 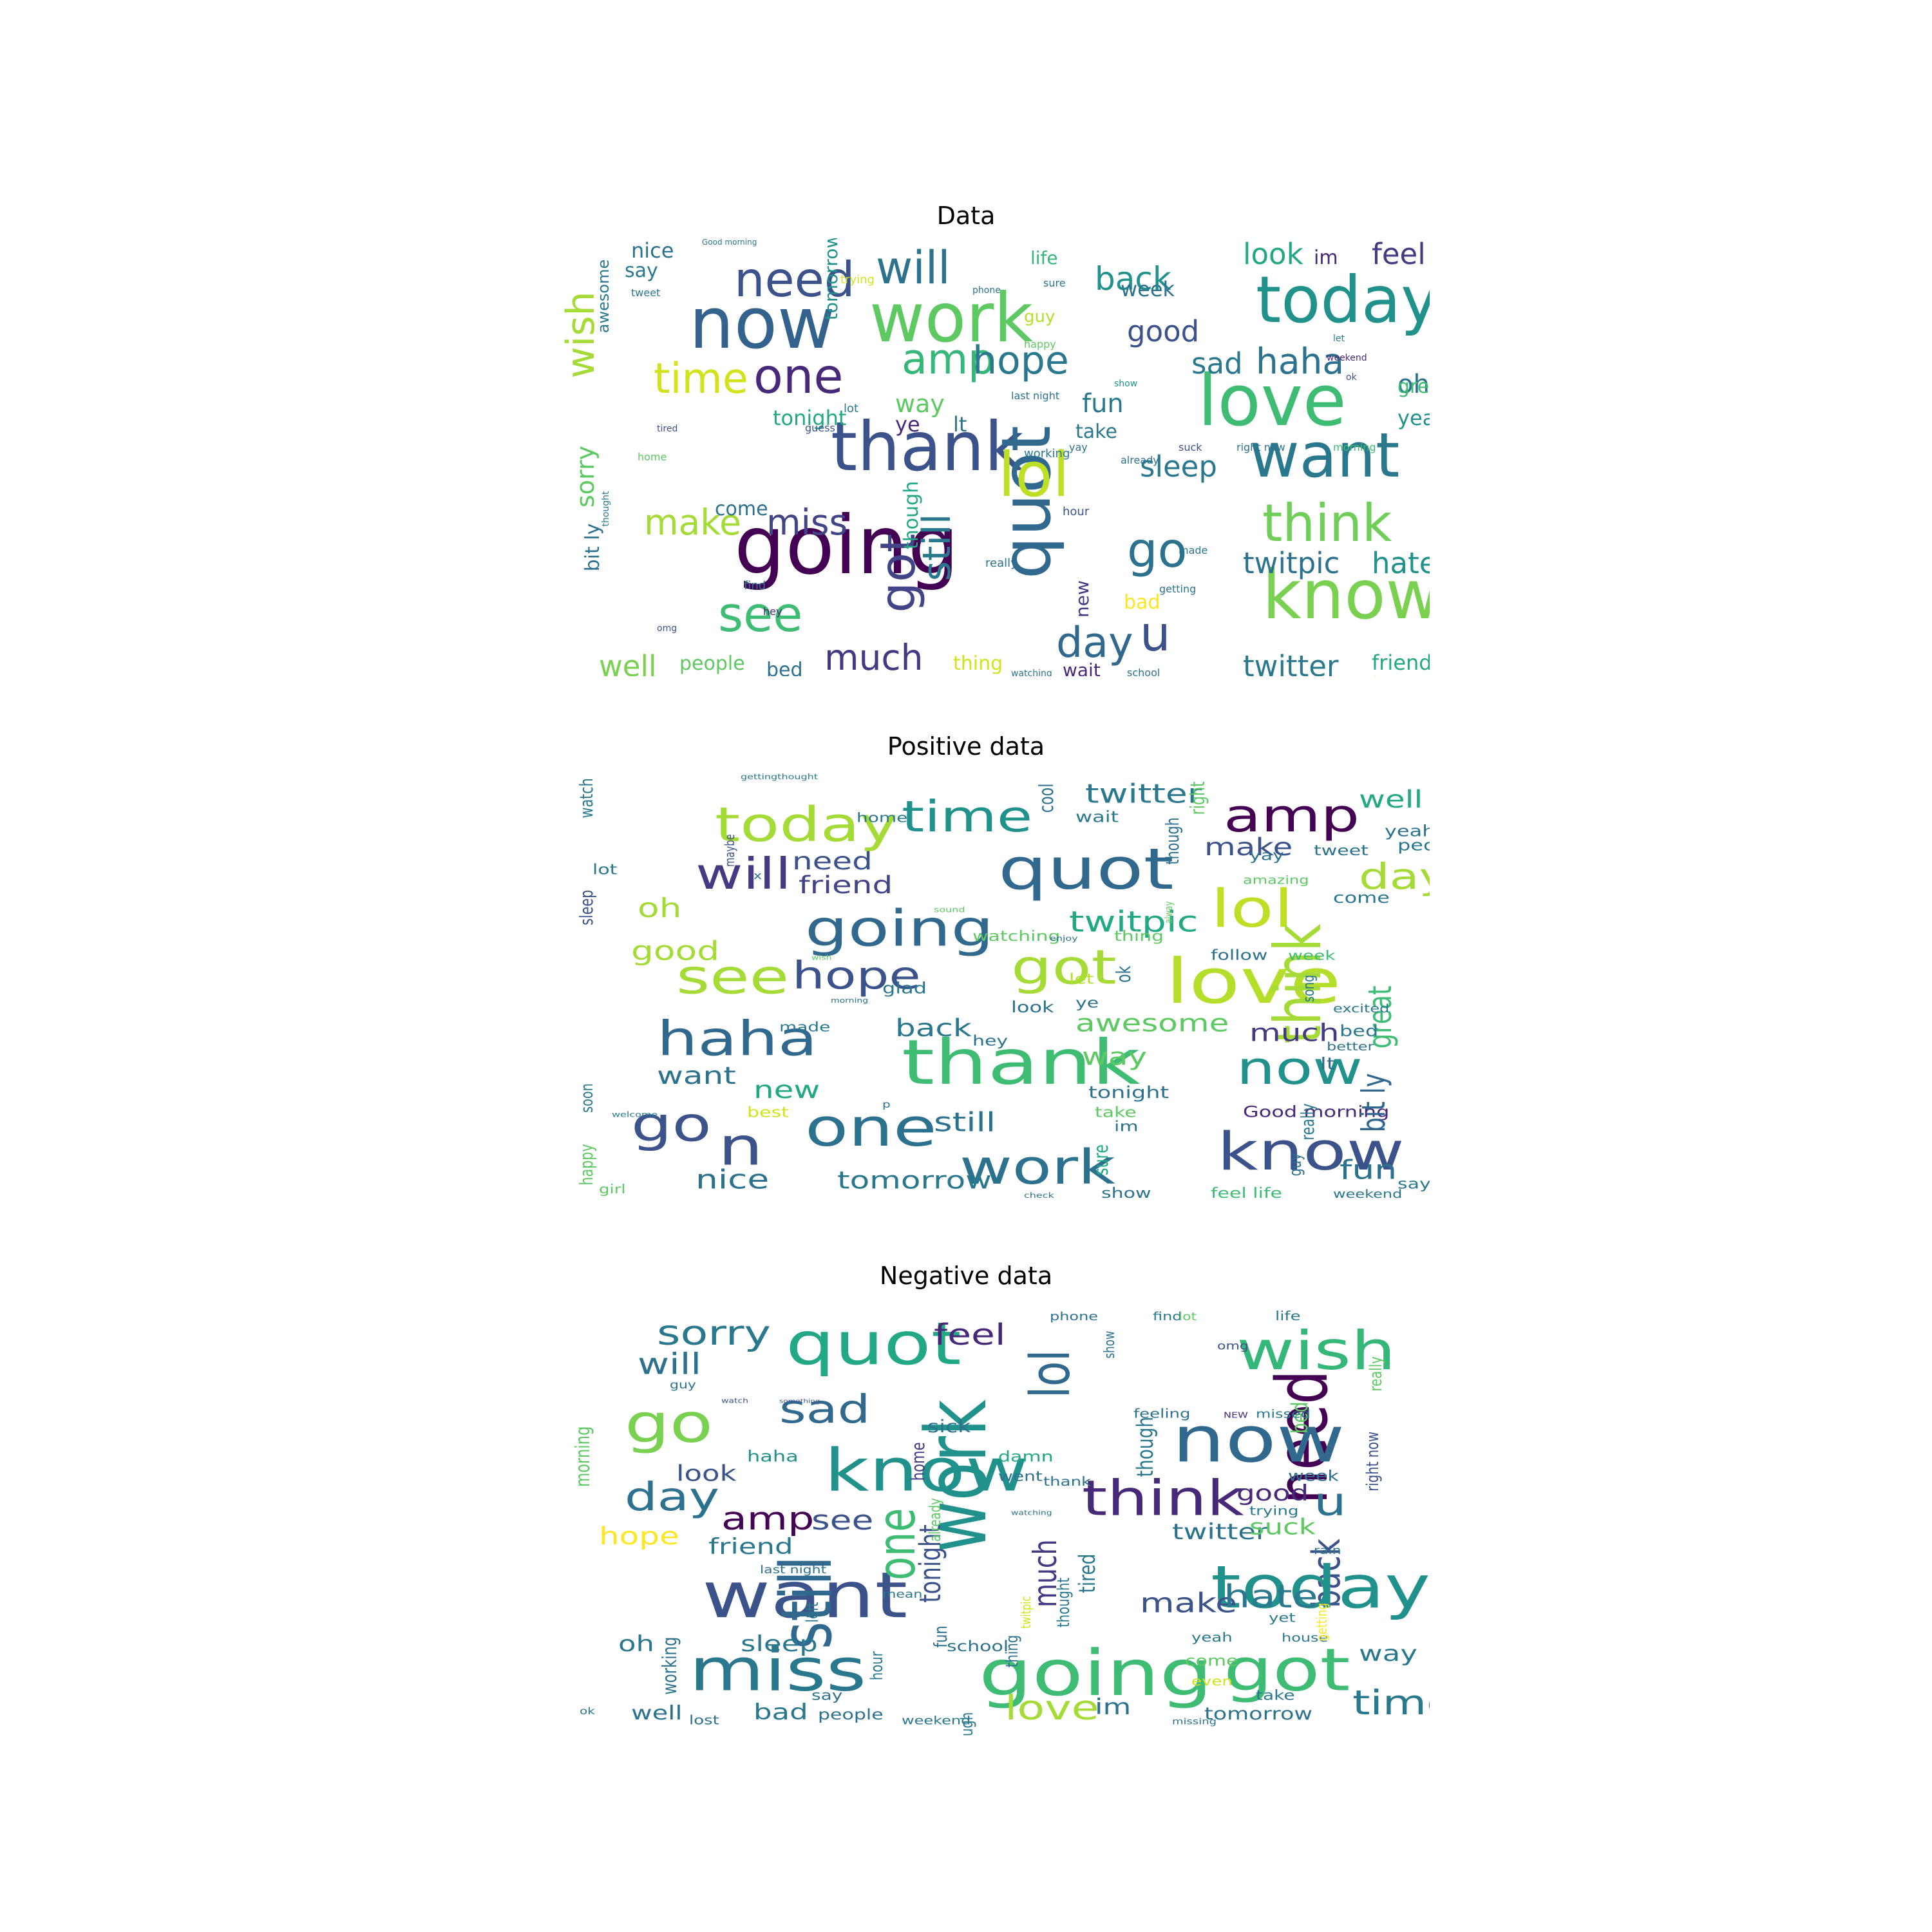 I want to click on word-missing: missing, so click(x=1194, y=1721).